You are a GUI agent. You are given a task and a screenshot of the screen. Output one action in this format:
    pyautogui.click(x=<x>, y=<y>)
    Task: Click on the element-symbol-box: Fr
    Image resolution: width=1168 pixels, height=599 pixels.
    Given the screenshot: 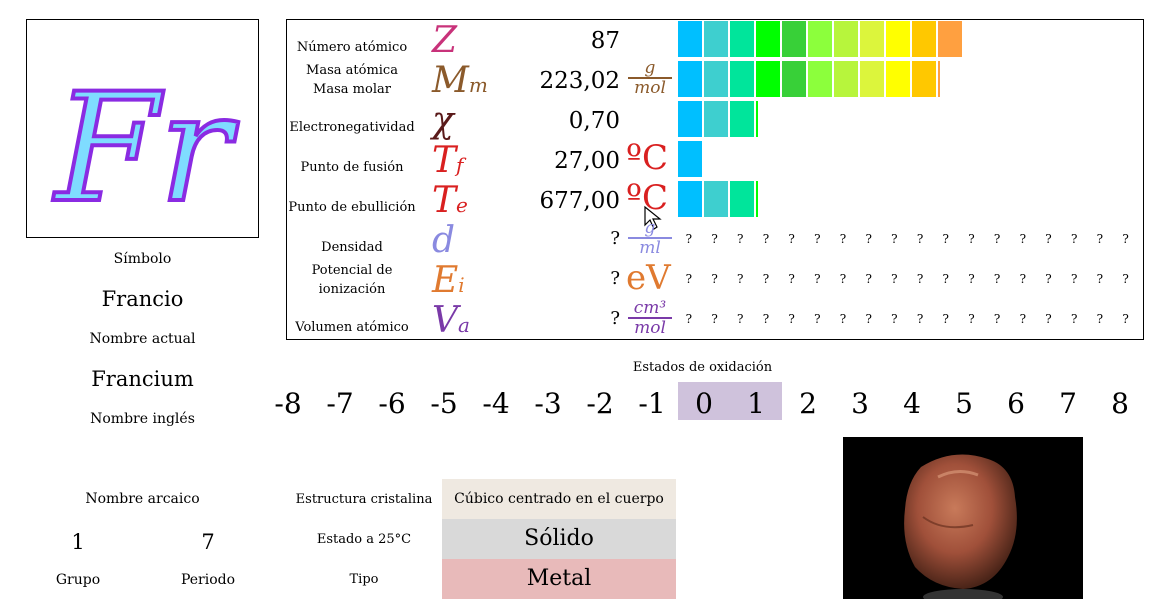 What is the action you would take?
    pyautogui.click(x=142, y=128)
    